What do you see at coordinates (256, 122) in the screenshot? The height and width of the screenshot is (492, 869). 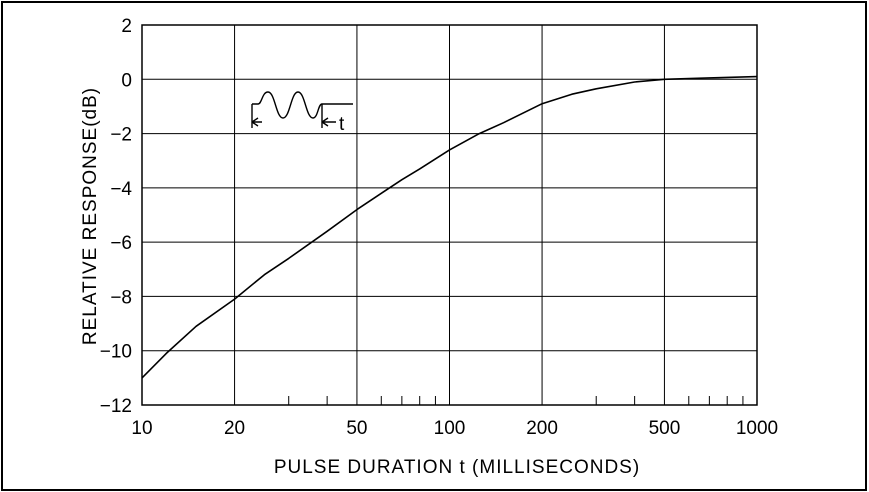 I see `pulse-left-arrow` at bounding box center [256, 122].